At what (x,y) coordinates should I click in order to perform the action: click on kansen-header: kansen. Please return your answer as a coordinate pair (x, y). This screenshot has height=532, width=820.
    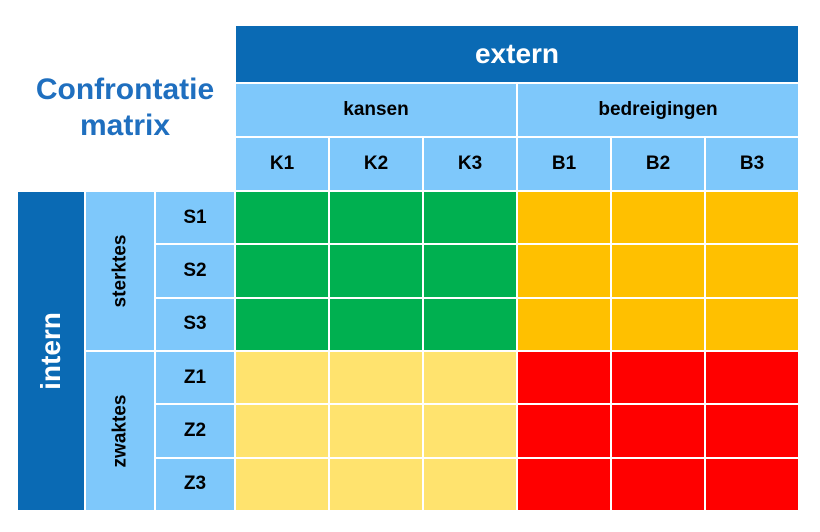
    Looking at the image, I should click on (377, 111).